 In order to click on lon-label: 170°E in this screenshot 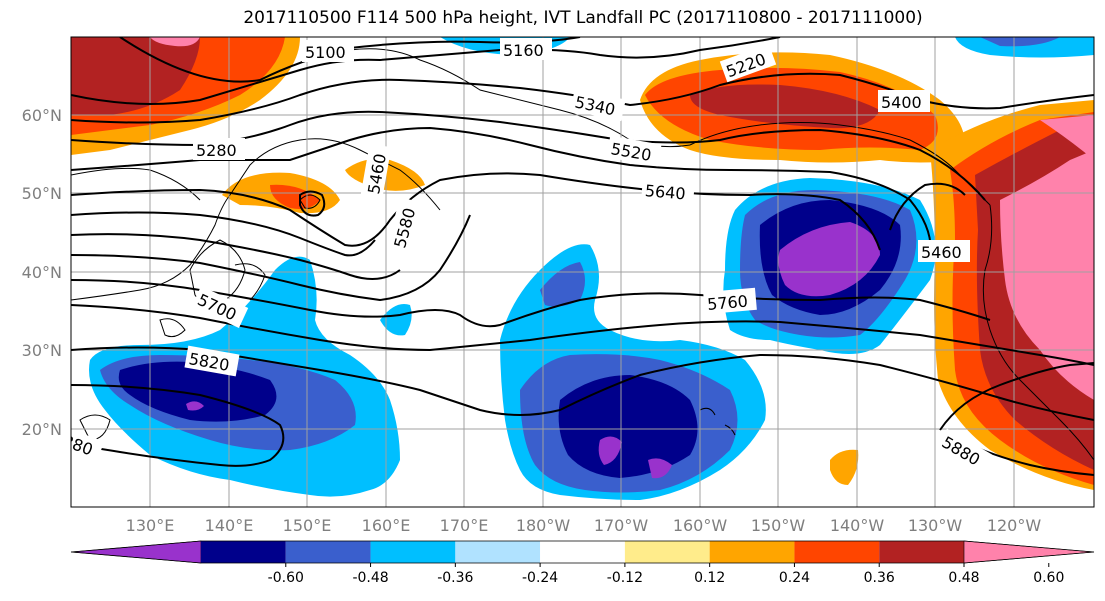, I will do `click(464, 525)`.